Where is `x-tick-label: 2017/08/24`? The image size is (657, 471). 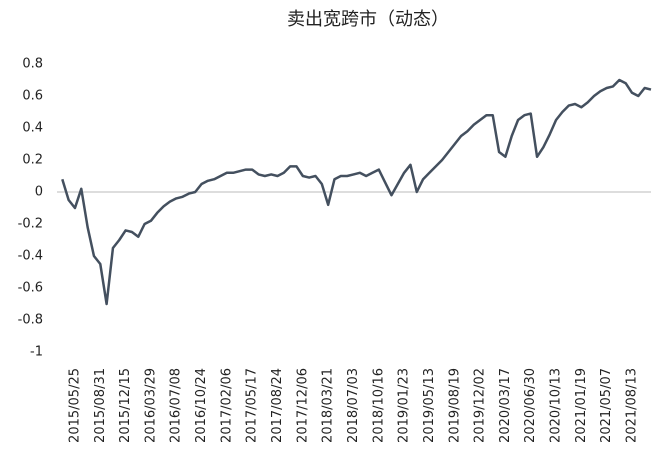
x-tick-label: 2017/08/24 is located at coordinates (277, 405).